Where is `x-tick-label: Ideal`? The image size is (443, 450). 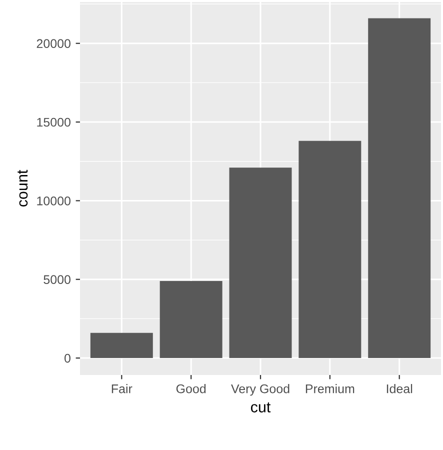 x-tick-label: Ideal is located at coordinates (399, 389).